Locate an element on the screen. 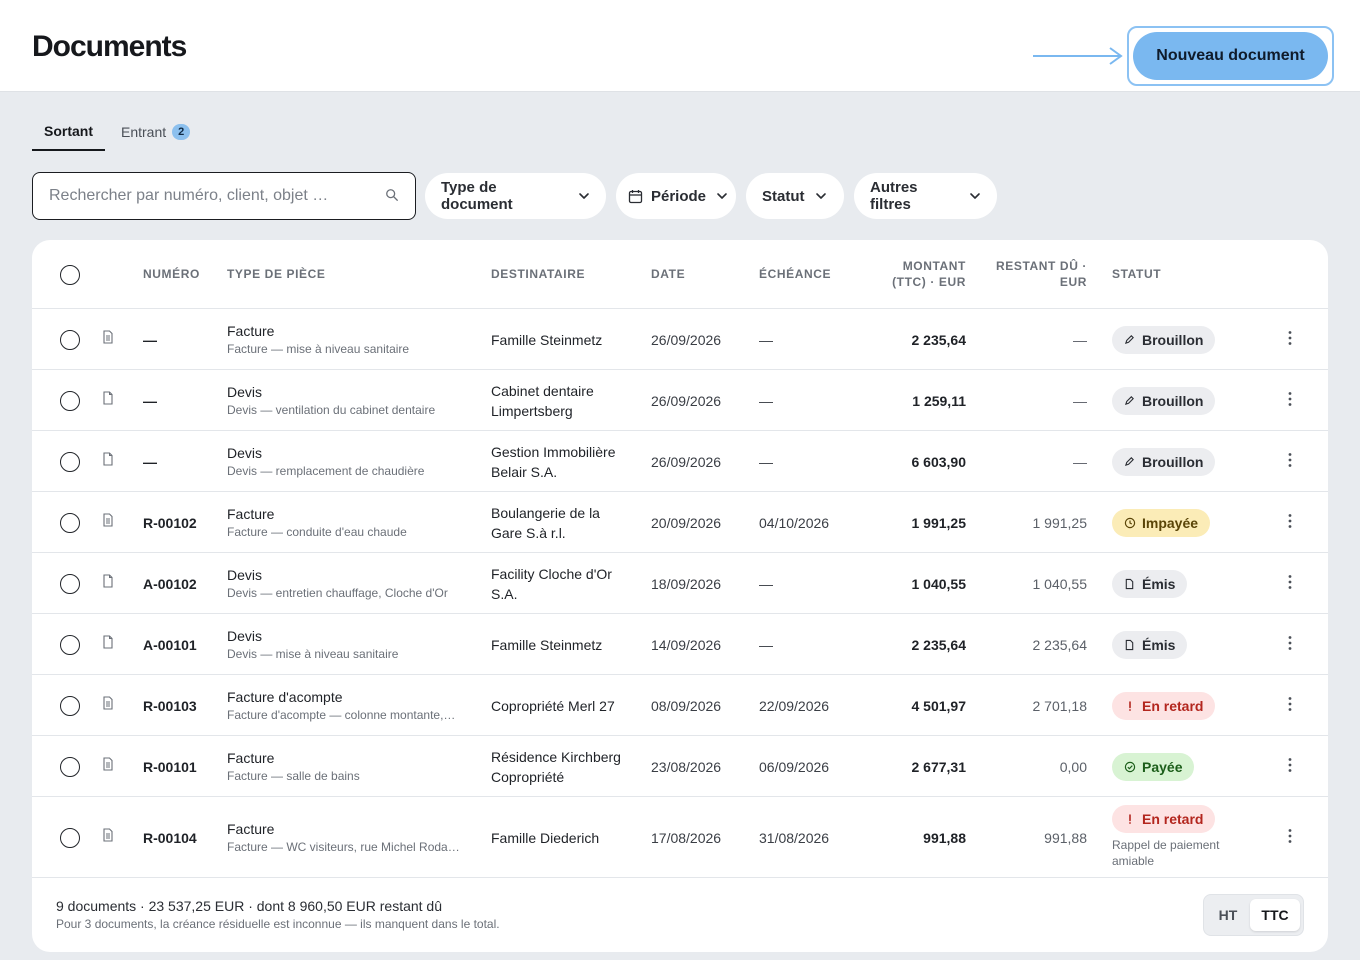 This screenshot has height=960, width=1360. filter-status: Statut is located at coordinates (795, 196).